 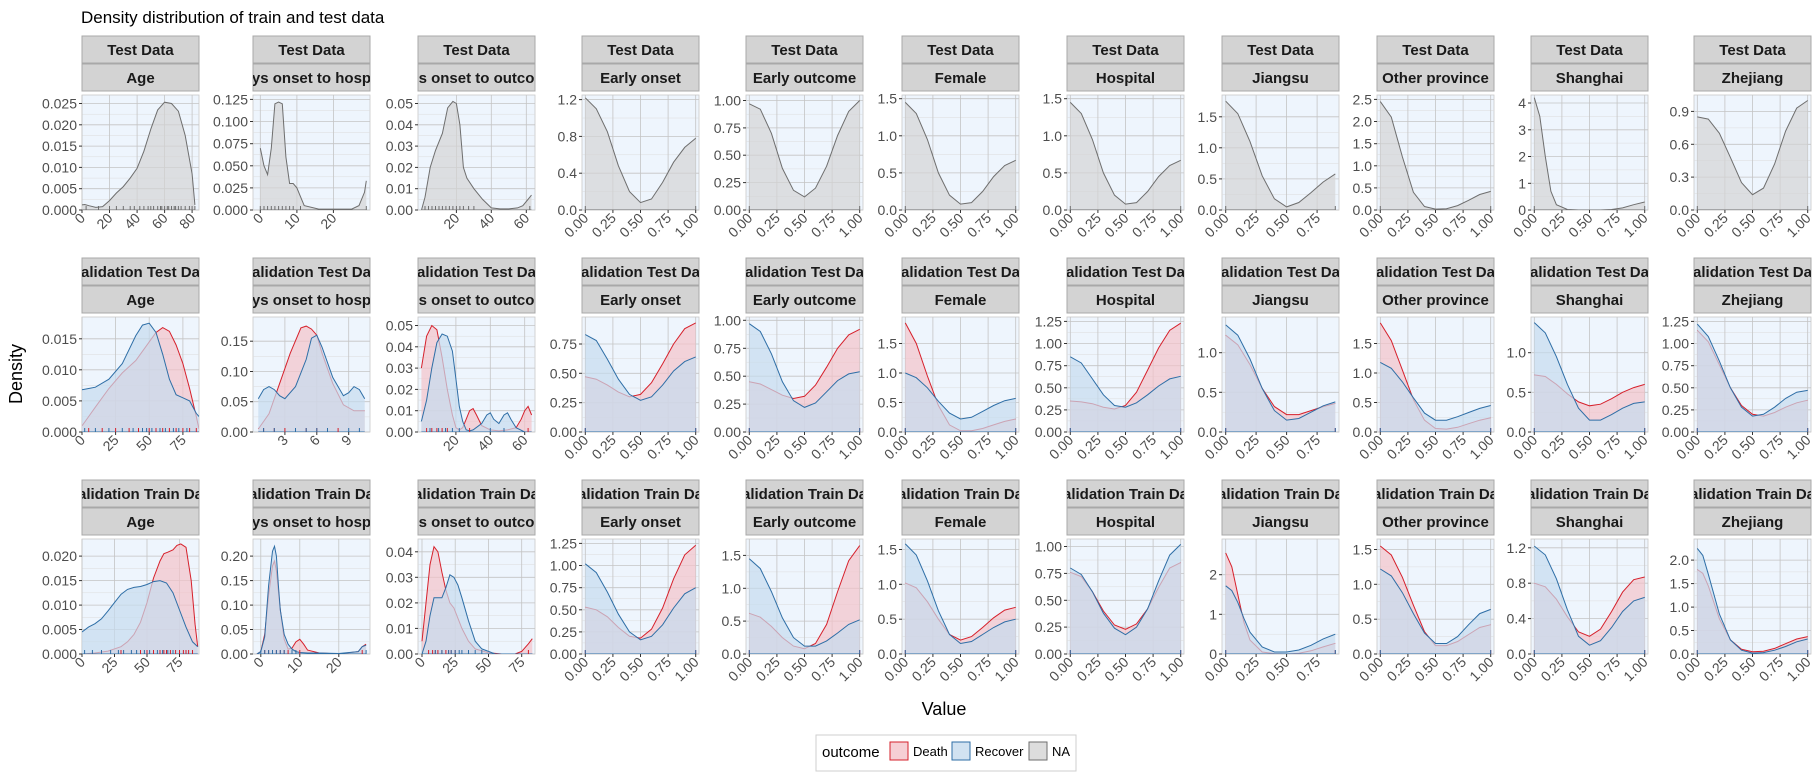 What do you see at coordinates (140, 50) in the screenshot?
I see `dataset-strip-label: Test Data` at bounding box center [140, 50].